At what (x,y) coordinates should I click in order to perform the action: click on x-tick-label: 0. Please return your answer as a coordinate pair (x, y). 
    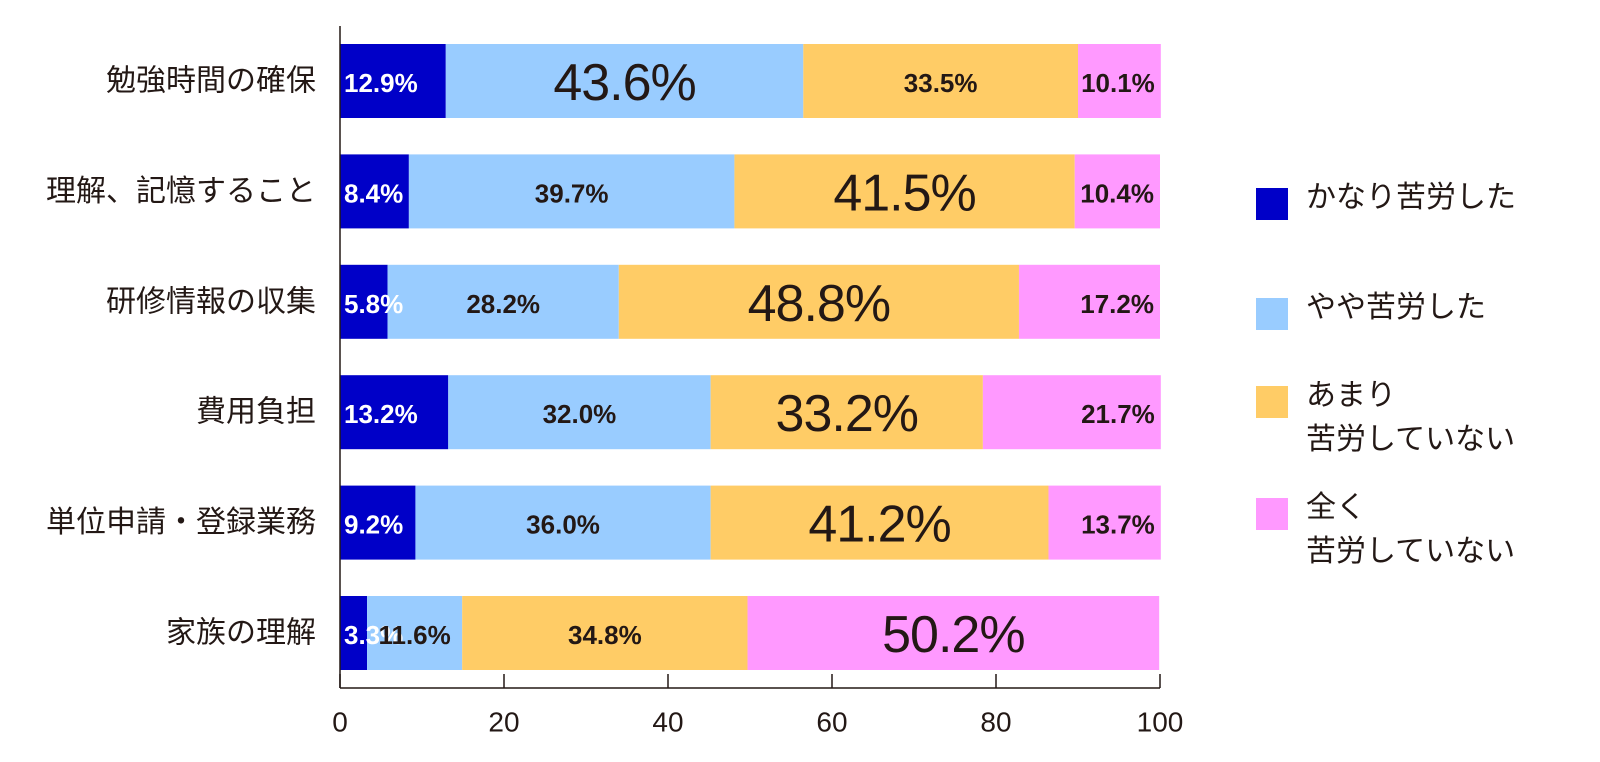
    Looking at the image, I should click on (340, 722).